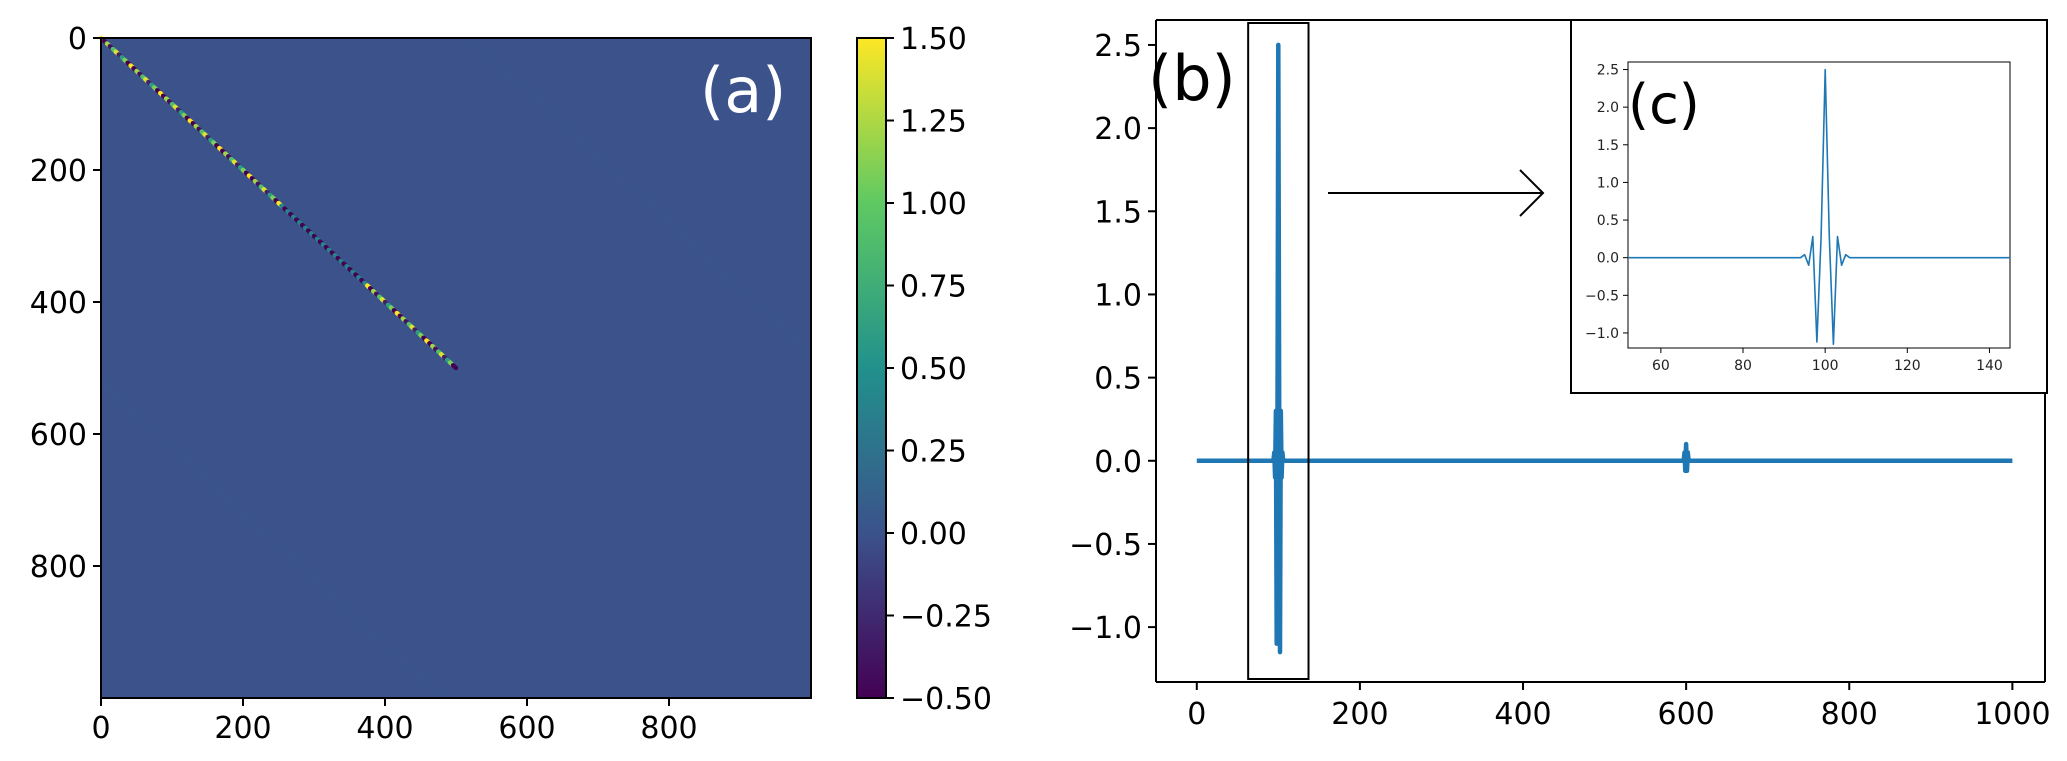 The width and height of the screenshot is (2067, 761). Describe the element at coordinates (933, 369) in the screenshot. I see `colorbar-tick-label: 0.50` at that location.